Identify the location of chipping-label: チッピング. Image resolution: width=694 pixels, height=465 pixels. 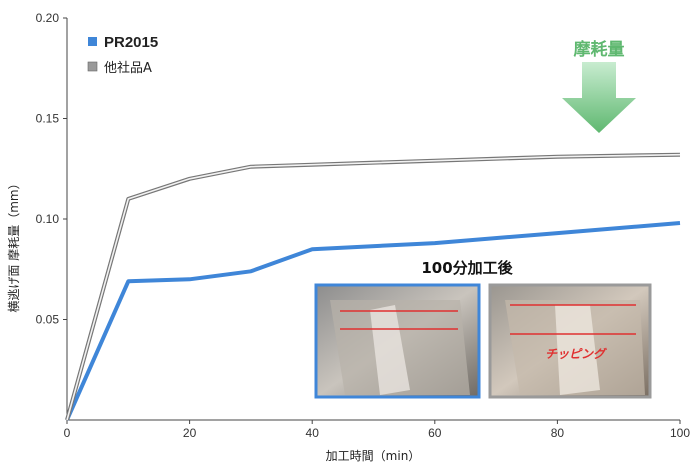
(576, 354).